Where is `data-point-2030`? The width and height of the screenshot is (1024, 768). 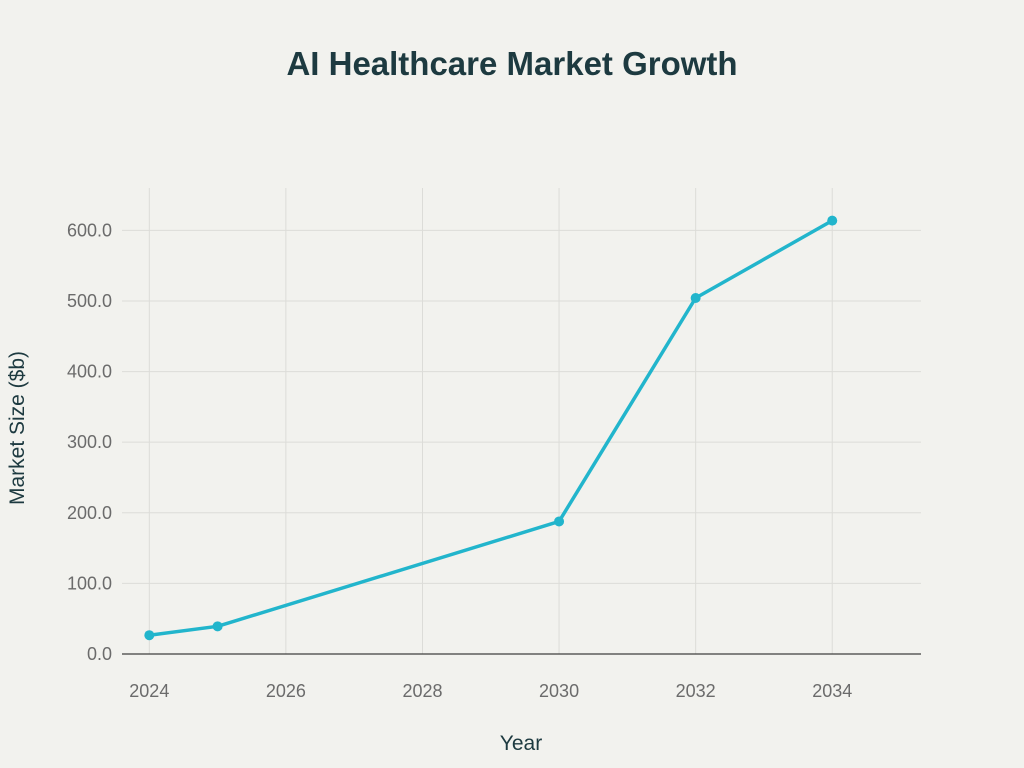
data-point-2030 is located at coordinates (559, 521).